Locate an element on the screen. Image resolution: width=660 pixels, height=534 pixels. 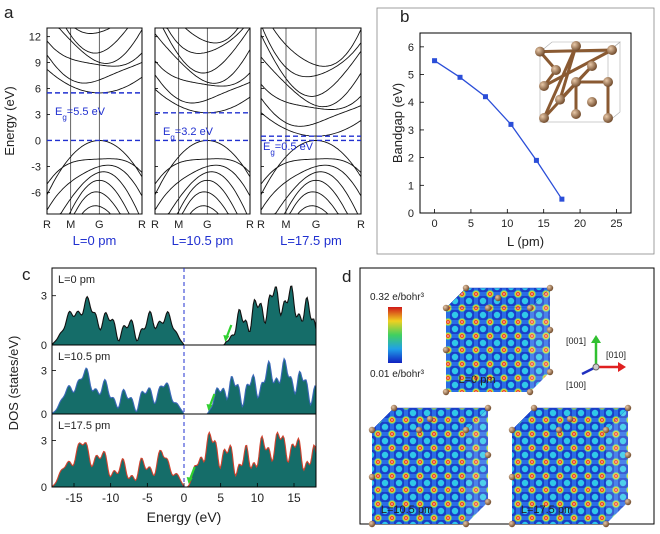
y-tick-label: 2 is located at coordinates (411, 159).